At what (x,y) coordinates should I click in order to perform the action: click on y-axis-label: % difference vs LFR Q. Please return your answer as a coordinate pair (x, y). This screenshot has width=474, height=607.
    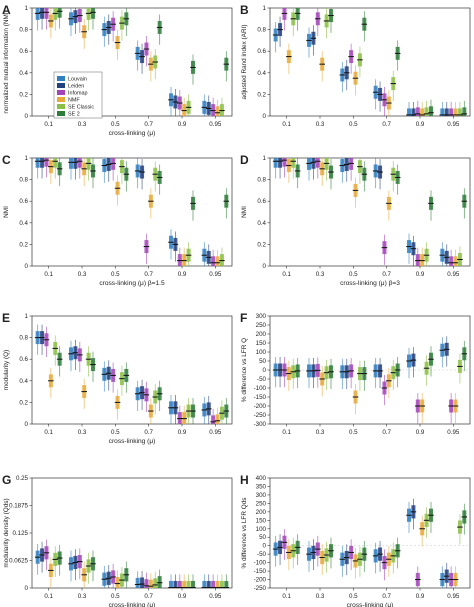
    Looking at the image, I should click on (244, 370).